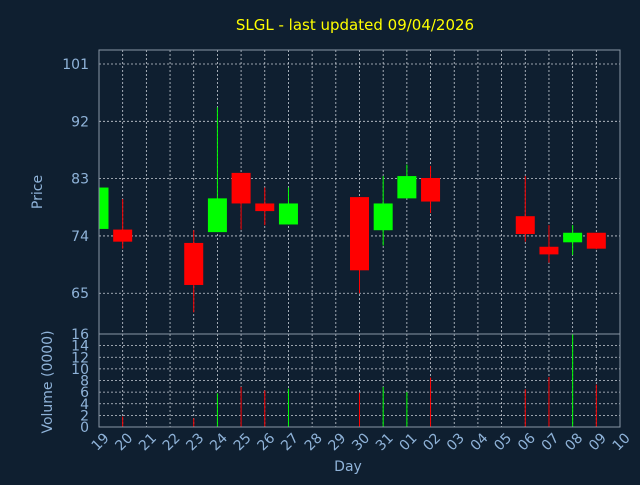 The height and width of the screenshot is (485, 640). What do you see at coordinates (598, 442) in the screenshot?
I see `x-tick-label: 09` at bounding box center [598, 442].